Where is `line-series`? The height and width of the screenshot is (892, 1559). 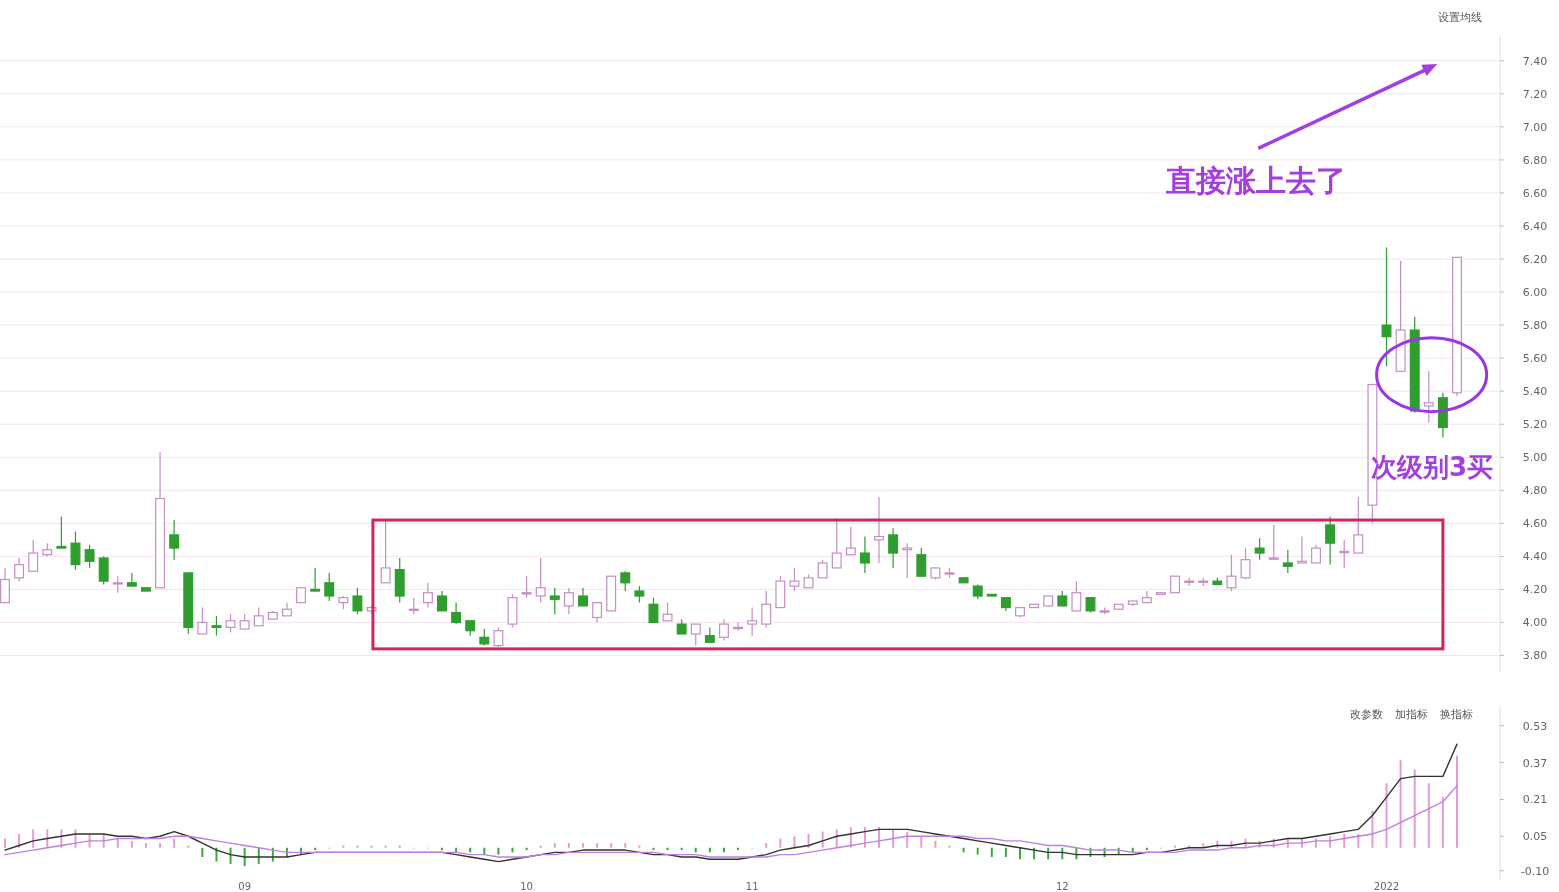
line-series is located at coordinates (731, 821).